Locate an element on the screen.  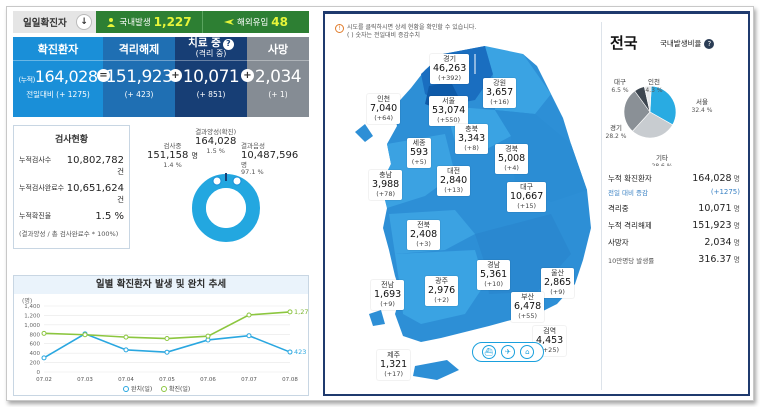
region-value: 593 is located at coordinates (419, 153).